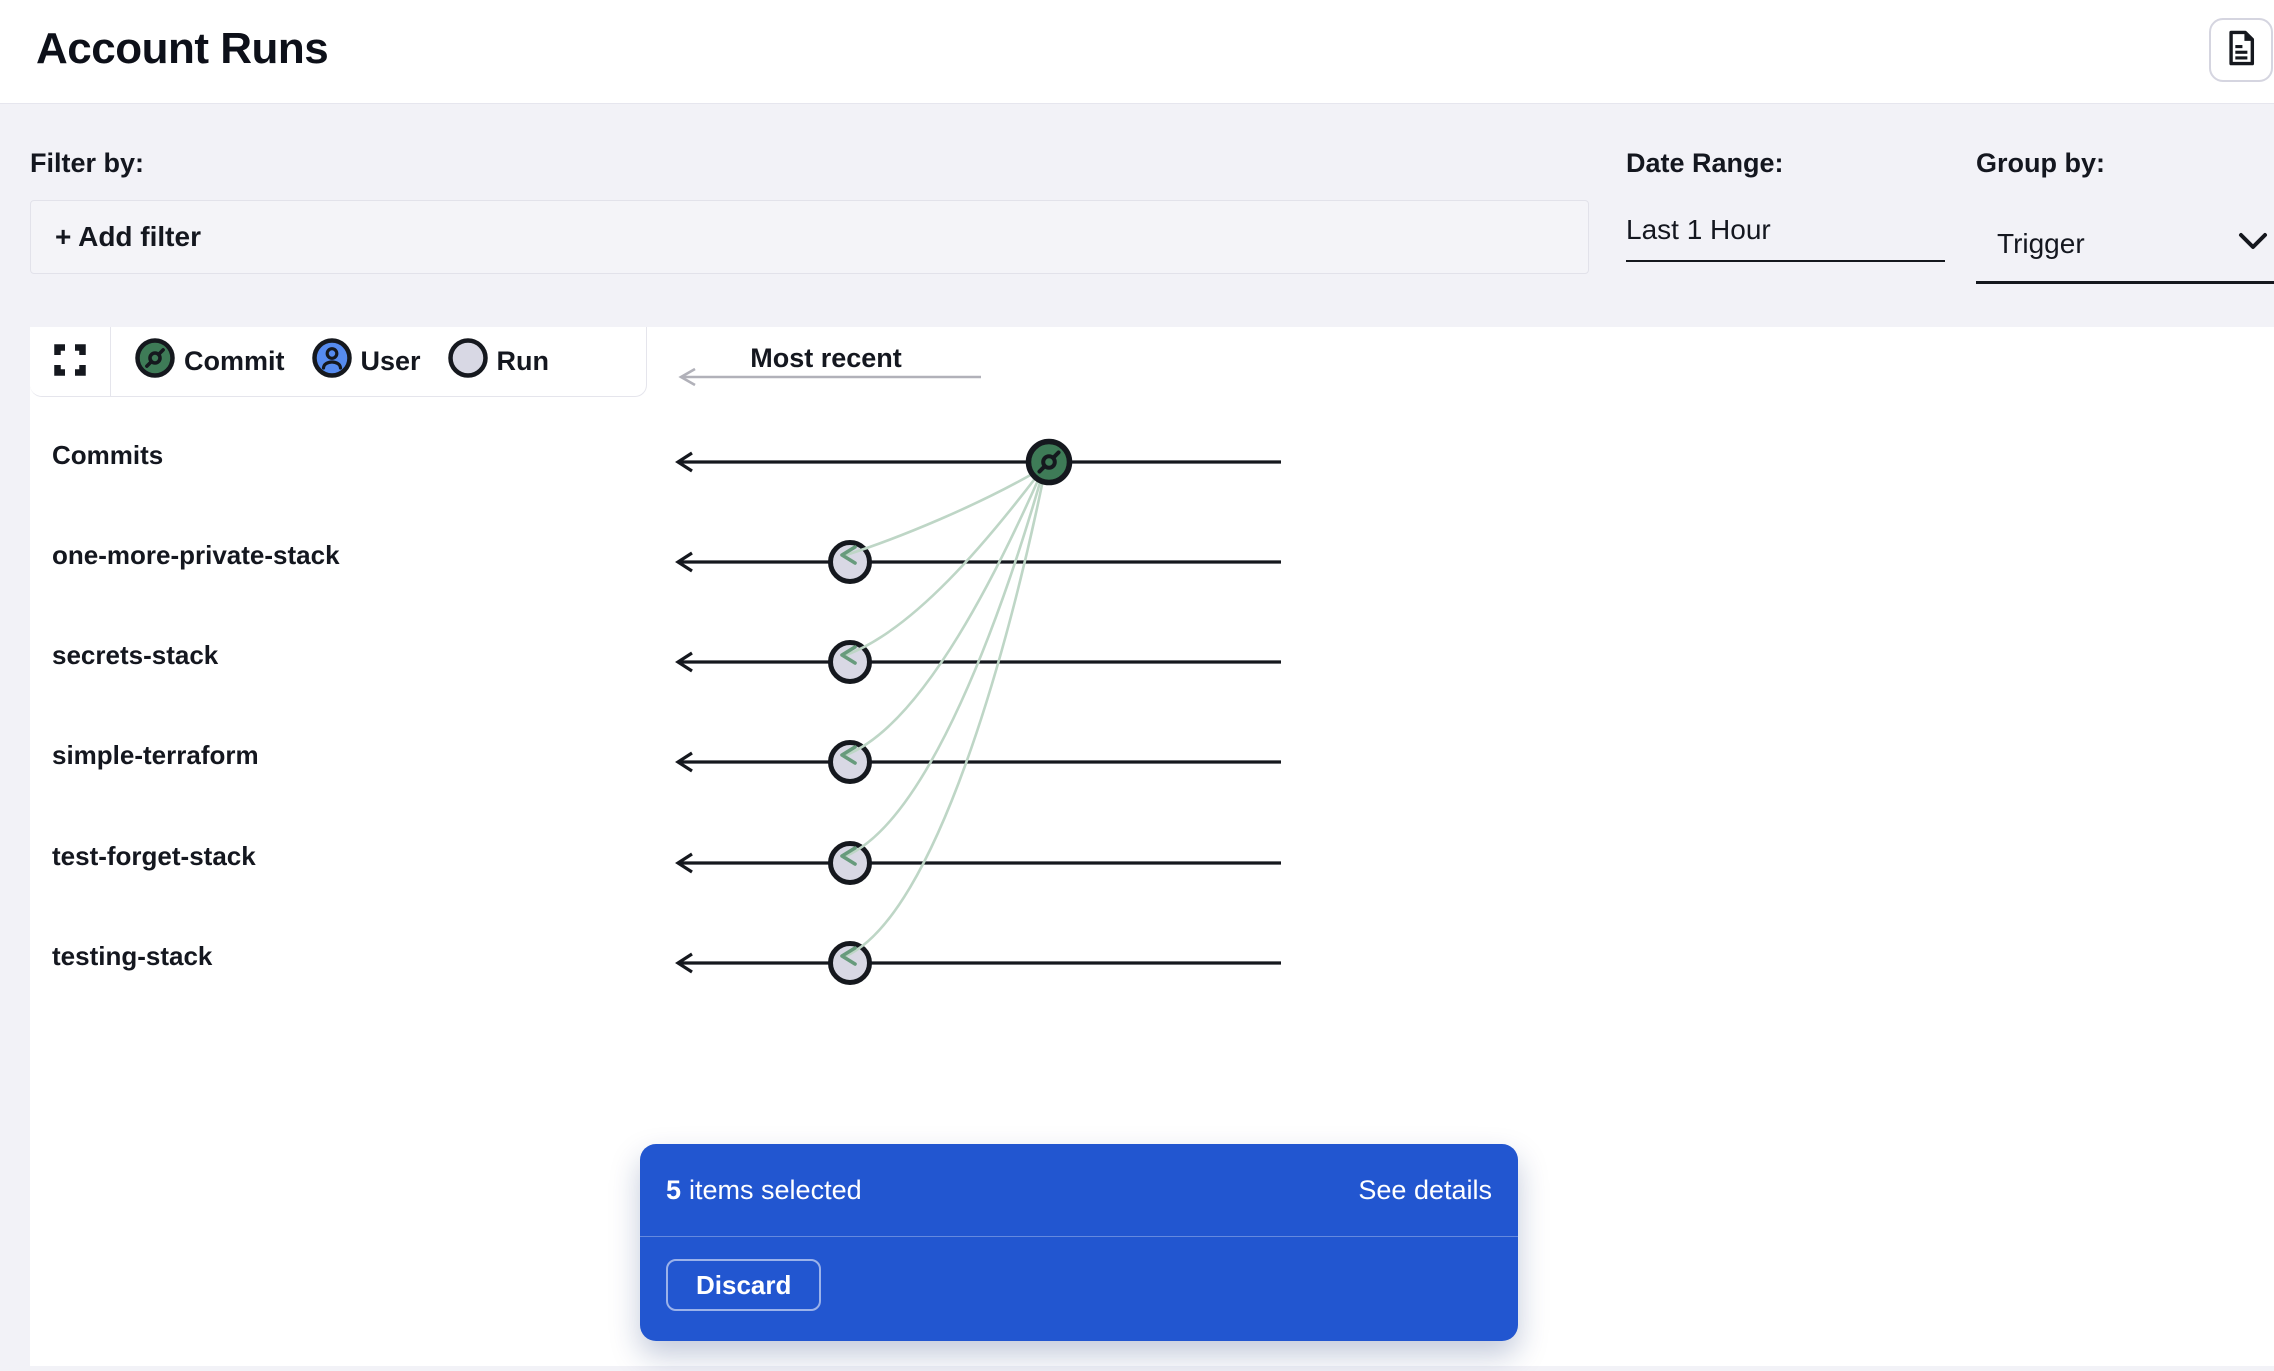 The width and height of the screenshot is (2274, 1371). What do you see at coordinates (467, 361) in the screenshot?
I see `run-icon` at bounding box center [467, 361].